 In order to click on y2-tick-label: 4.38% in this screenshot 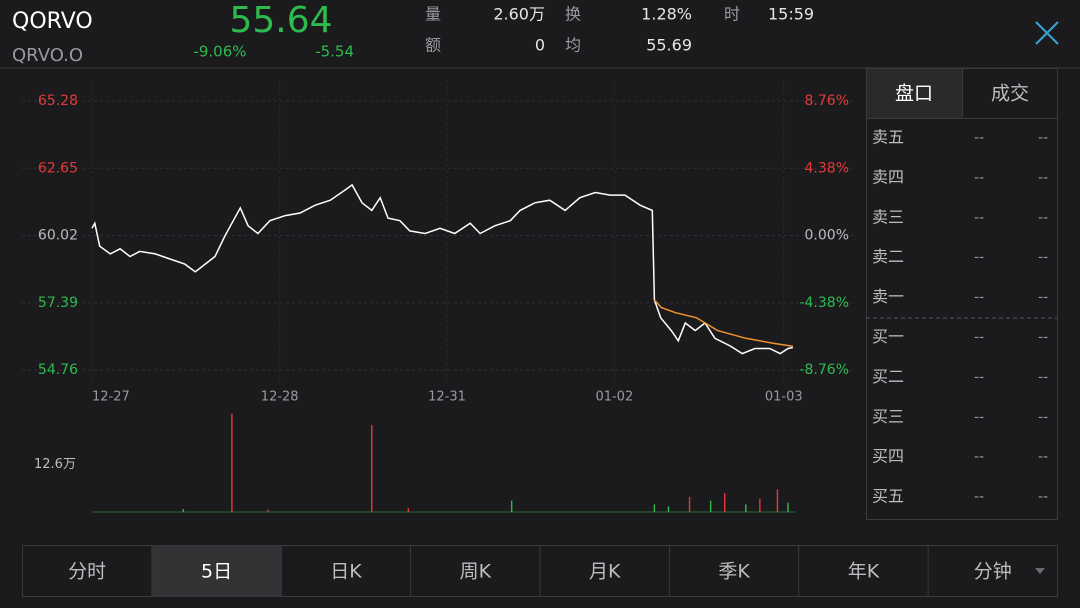, I will do `click(827, 168)`.